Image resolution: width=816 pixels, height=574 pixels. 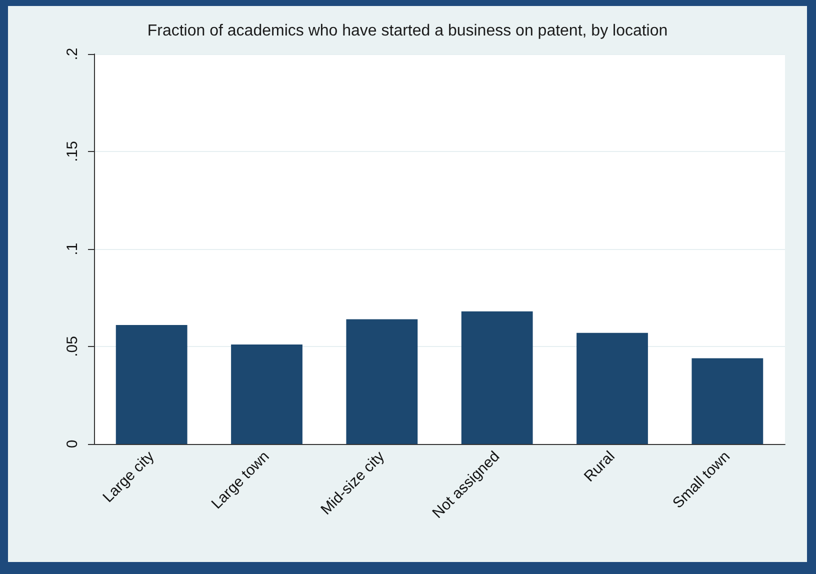 What do you see at coordinates (72, 151) in the screenshot?
I see `y-tick-label: .15` at bounding box center [72, 151].